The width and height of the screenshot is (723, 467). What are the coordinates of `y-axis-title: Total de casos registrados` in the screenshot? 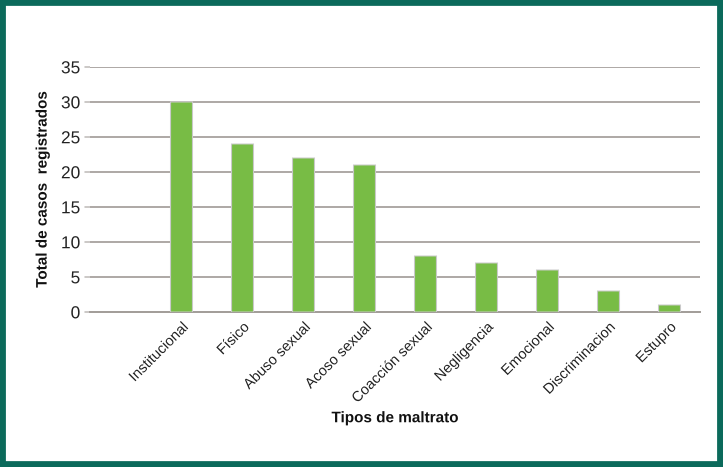 It's located at (43, 190).